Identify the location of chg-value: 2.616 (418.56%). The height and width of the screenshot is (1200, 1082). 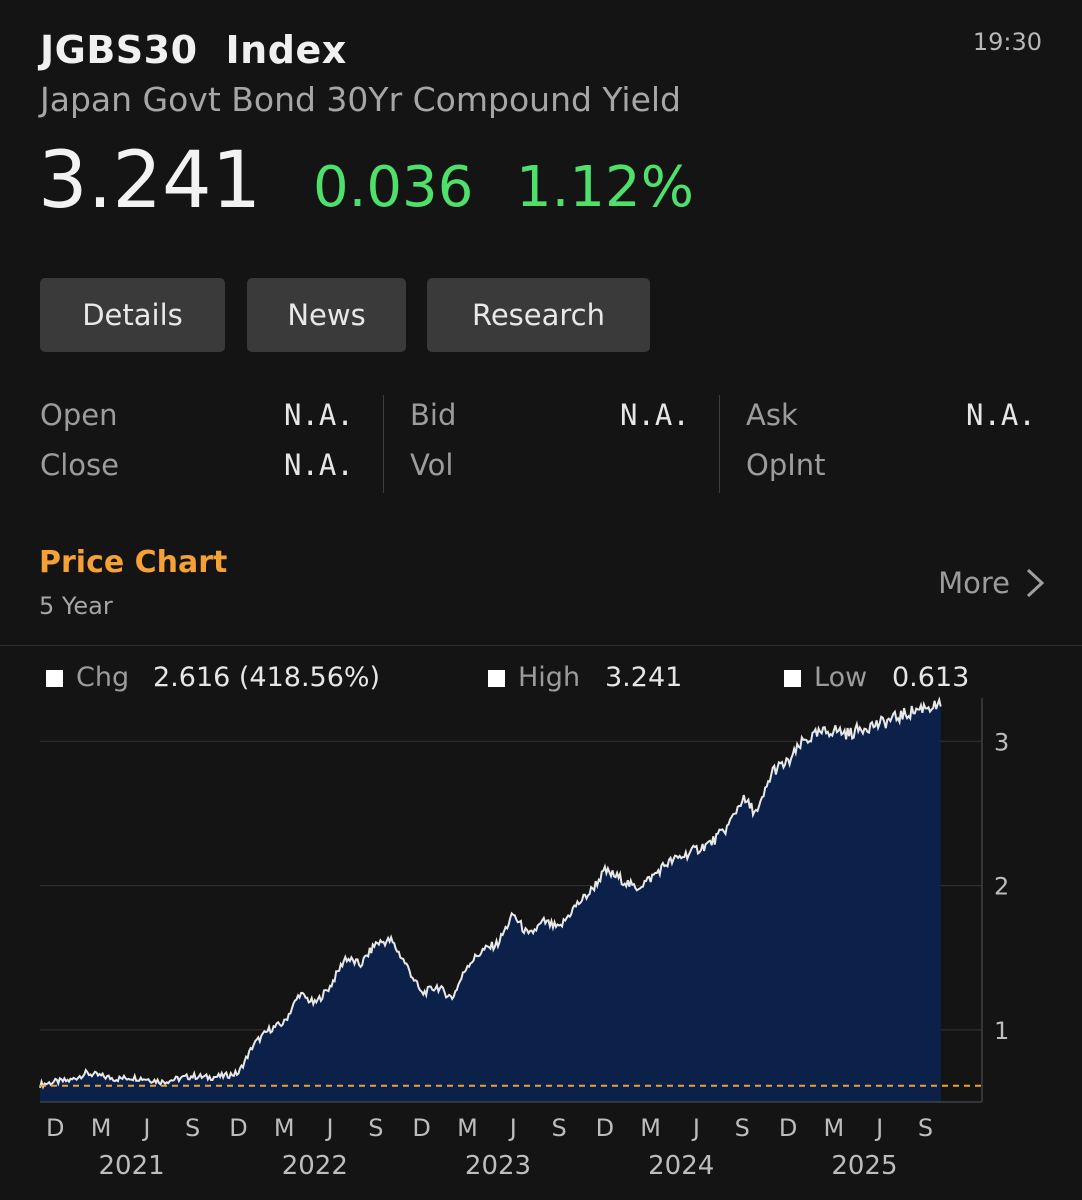
(267, 677).